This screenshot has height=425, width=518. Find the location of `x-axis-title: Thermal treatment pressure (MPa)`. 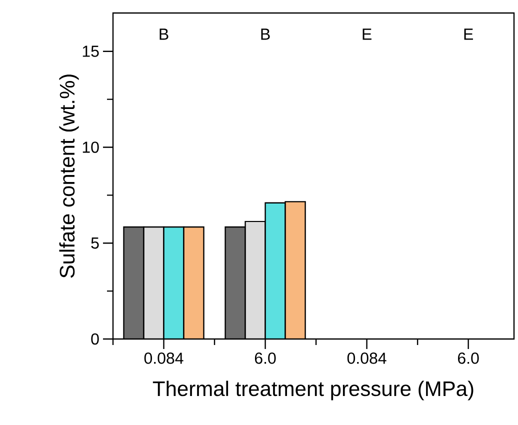

x-axis-title: Thermal treatment pressure (MPa) is located at coordinates (313, 390).